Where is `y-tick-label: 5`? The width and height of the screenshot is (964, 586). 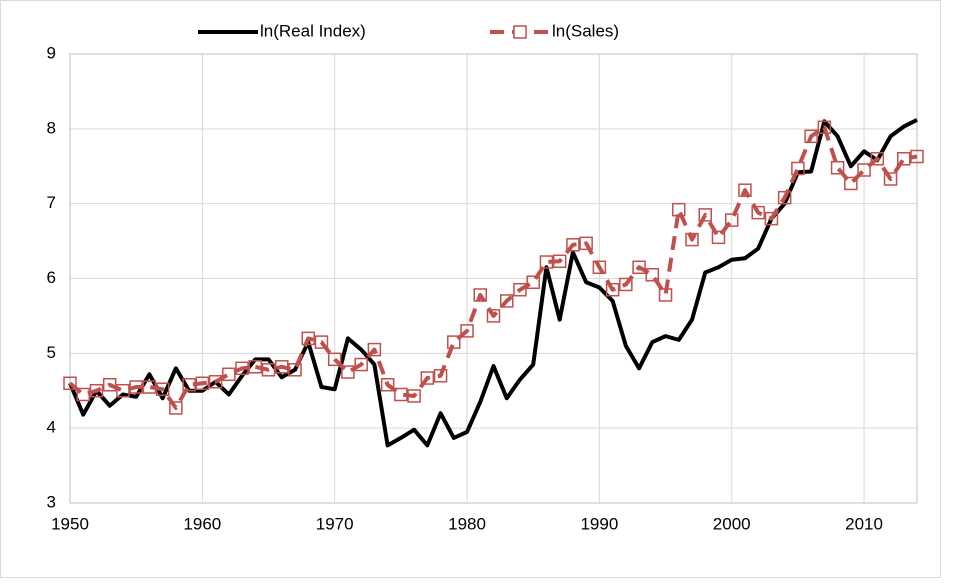 y-tick-label: 5 is located at coordinates (51, 352).